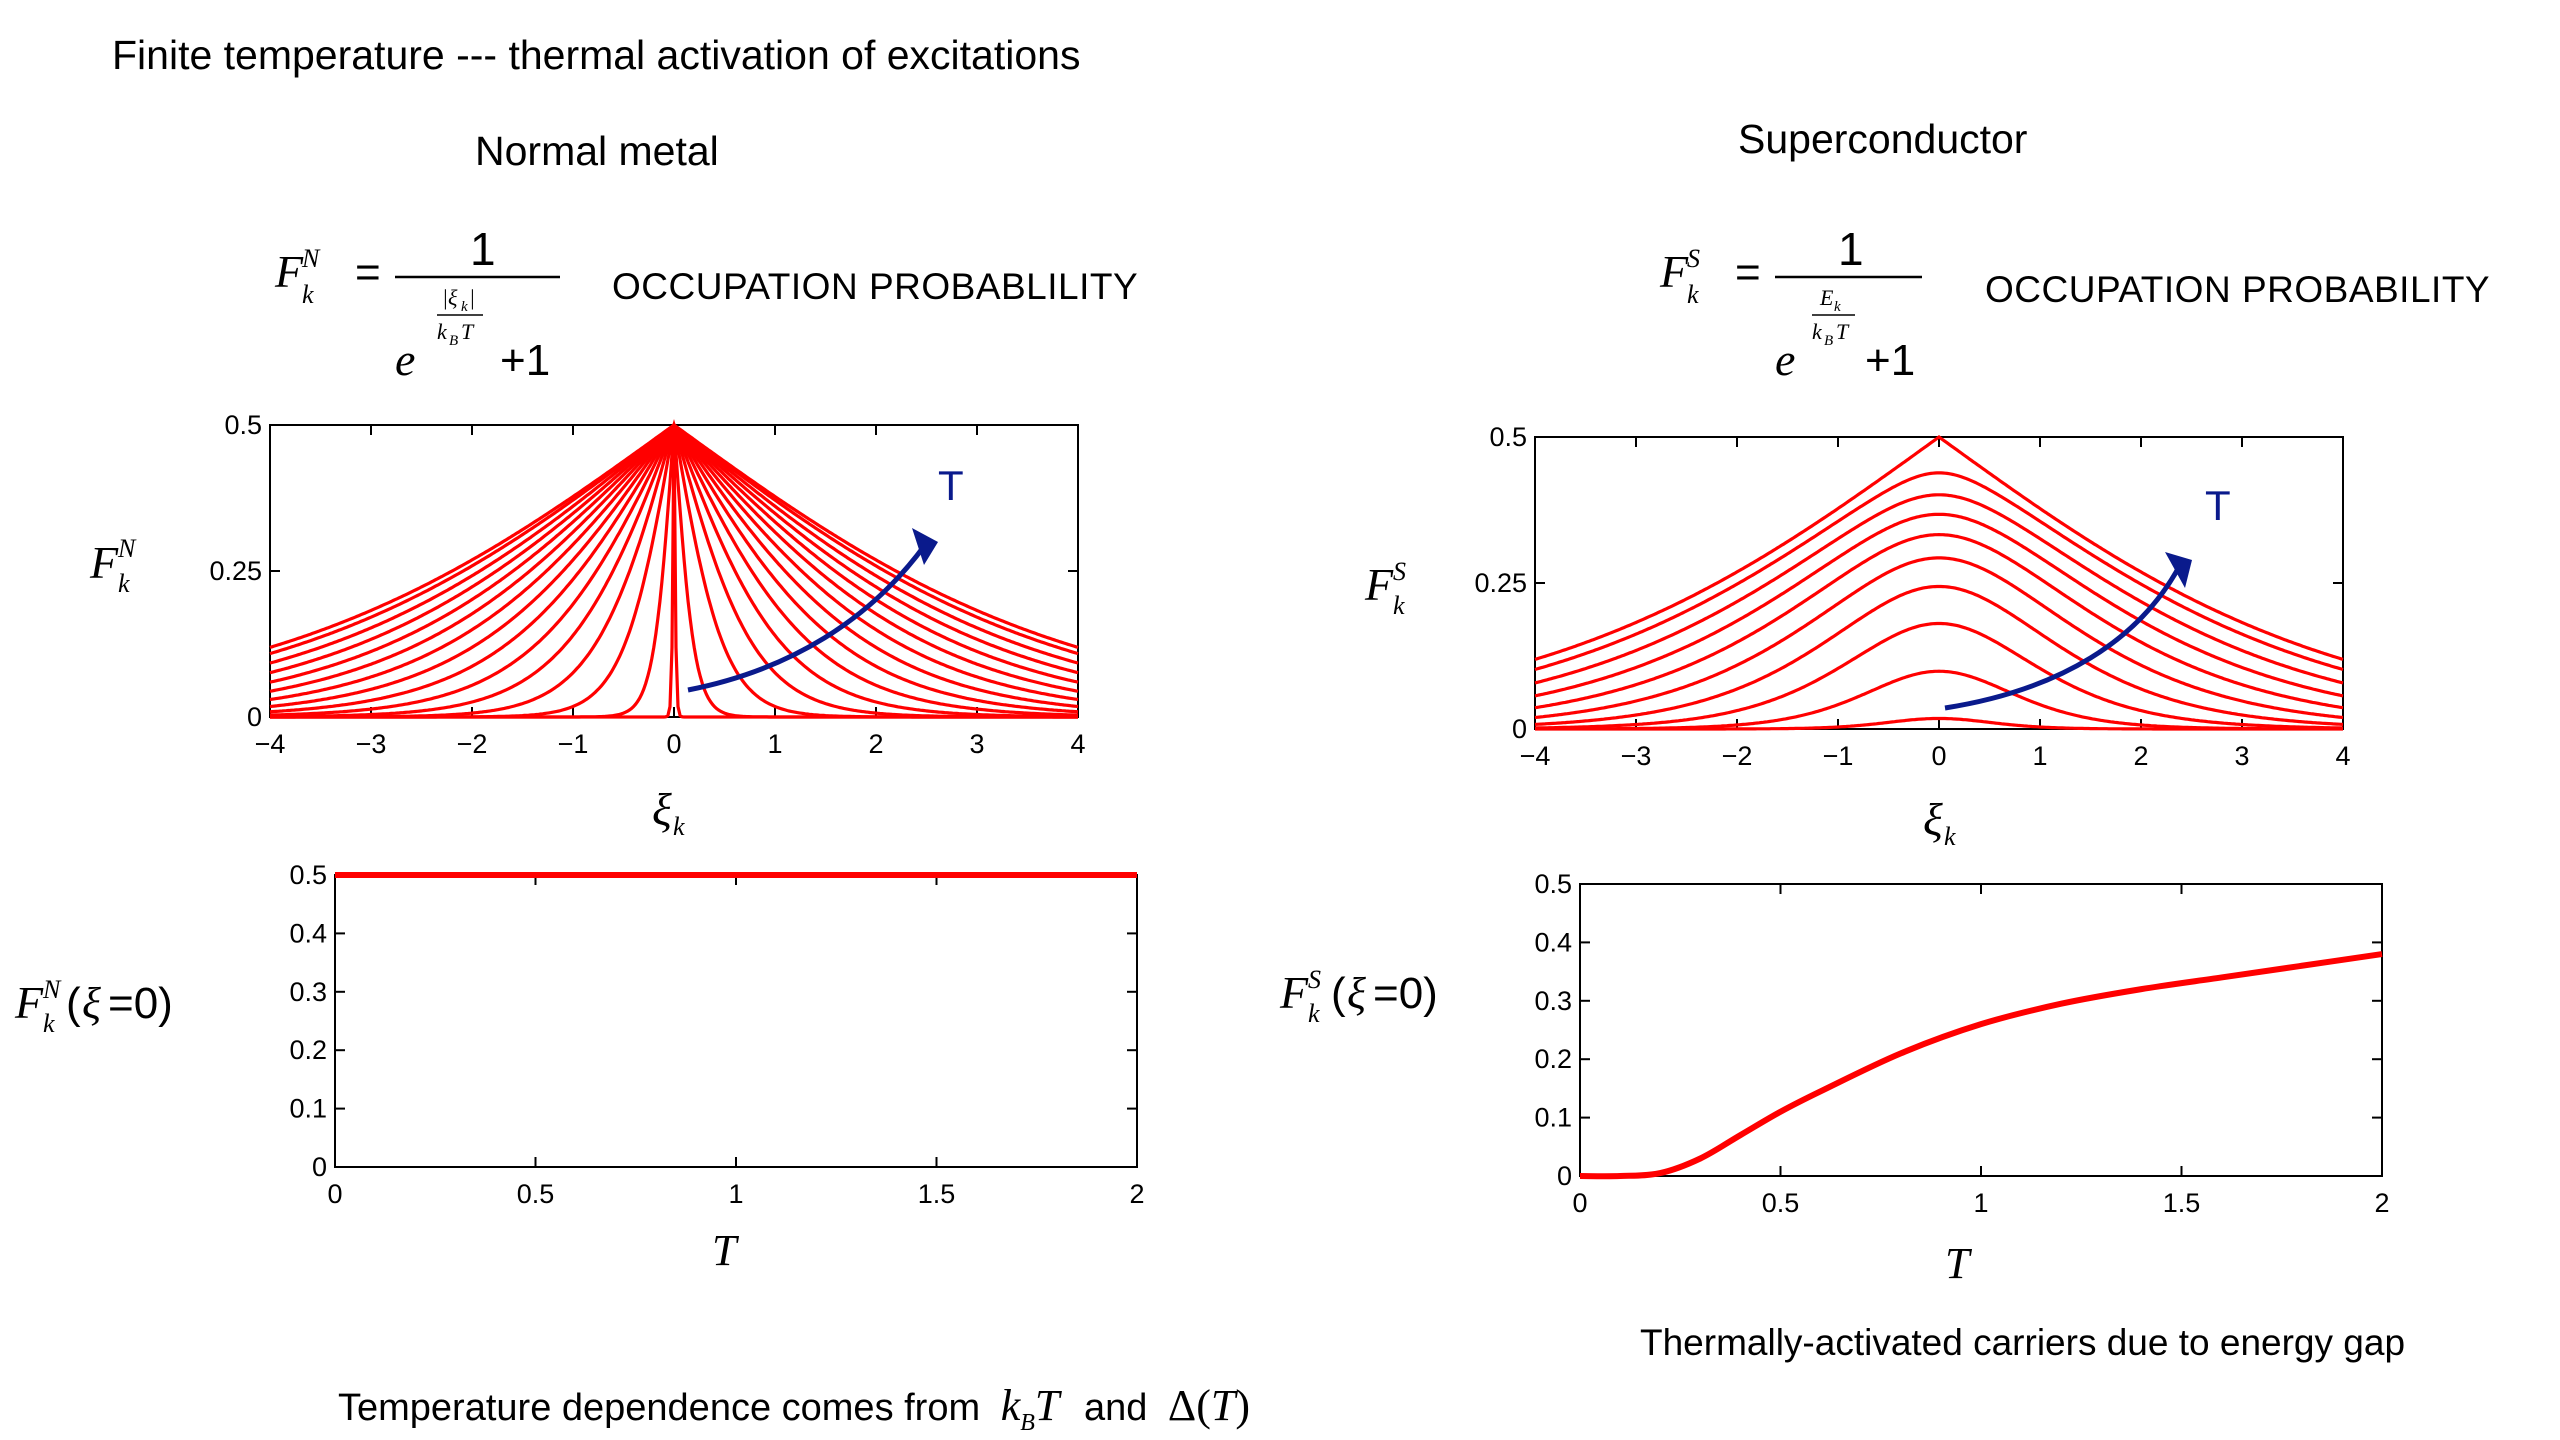 The height and width of the screenshot is (1440, 2560). What do you see at coordinates (308, 933) in the screenshot?
I see `y-tick-label: 0.4` at bounding box center [308, 933].